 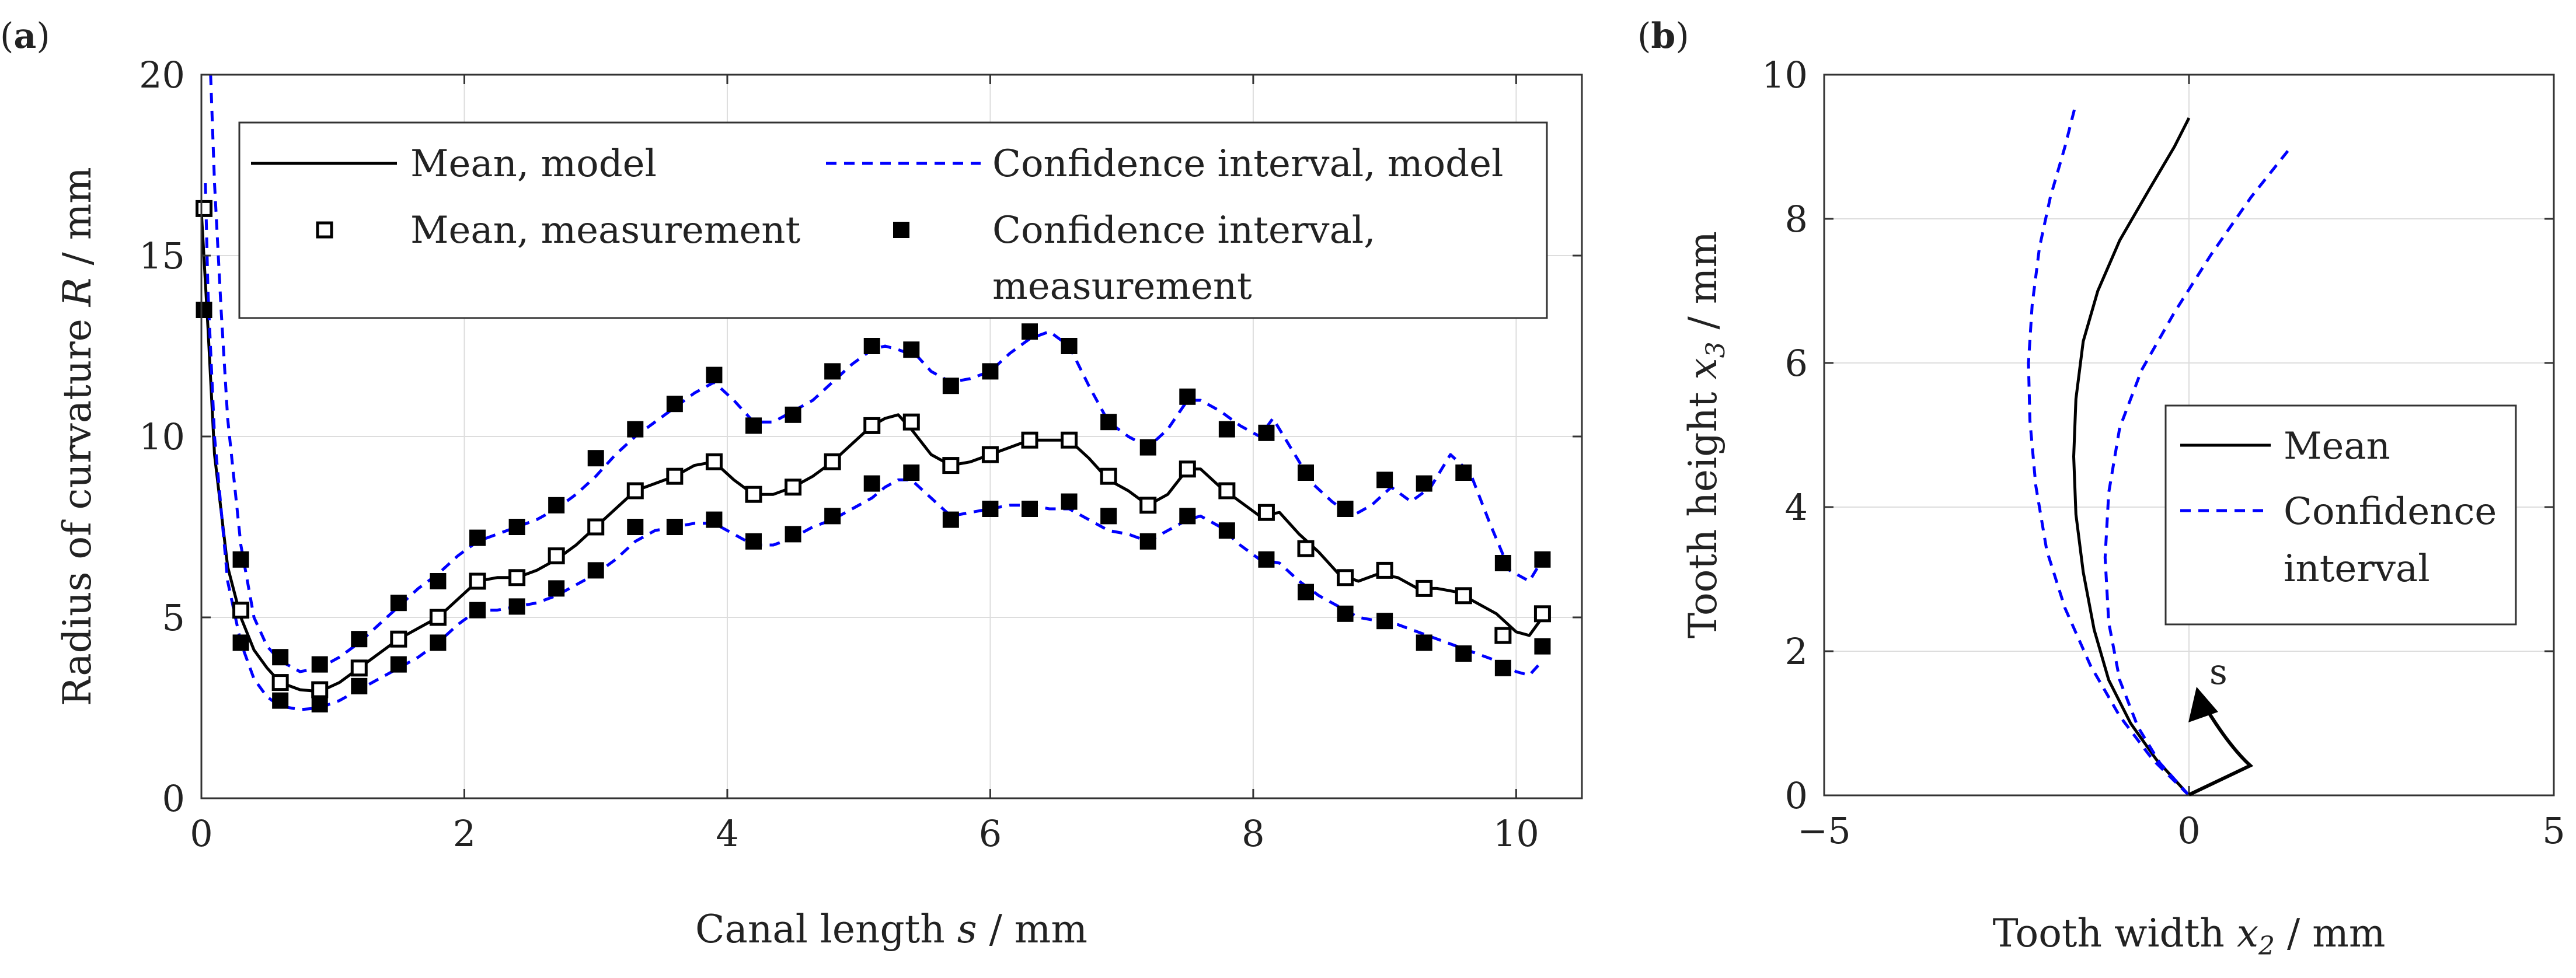 What do you see at coordinates (891, 929) in the screenshot?
I see `panel-a-xlabel: Canal length s / mm` at bounding box center [891, 929].